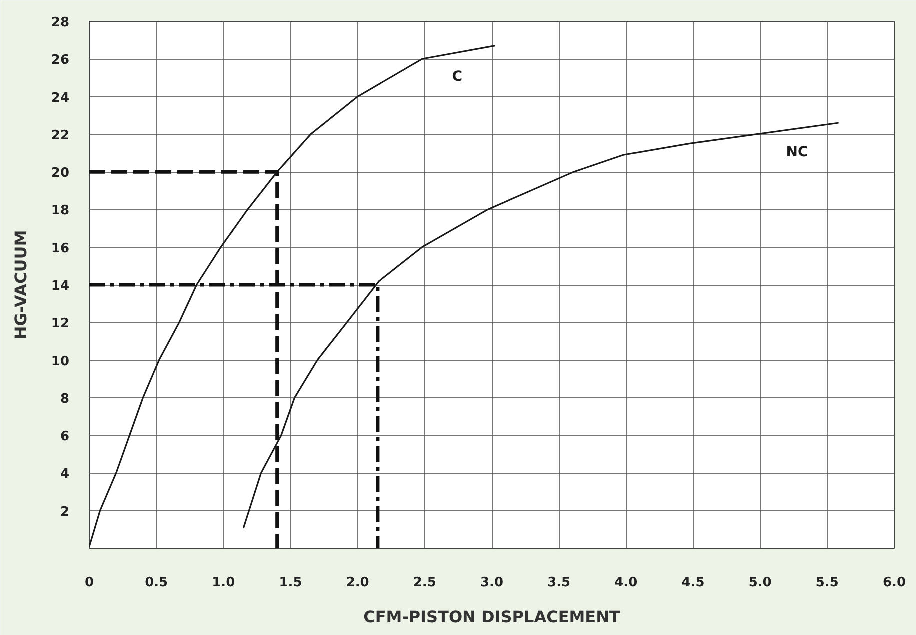  Describe the element at coordinates (626, 583) in the screenshot. I see `x-tick-label: 4.0` at that location.